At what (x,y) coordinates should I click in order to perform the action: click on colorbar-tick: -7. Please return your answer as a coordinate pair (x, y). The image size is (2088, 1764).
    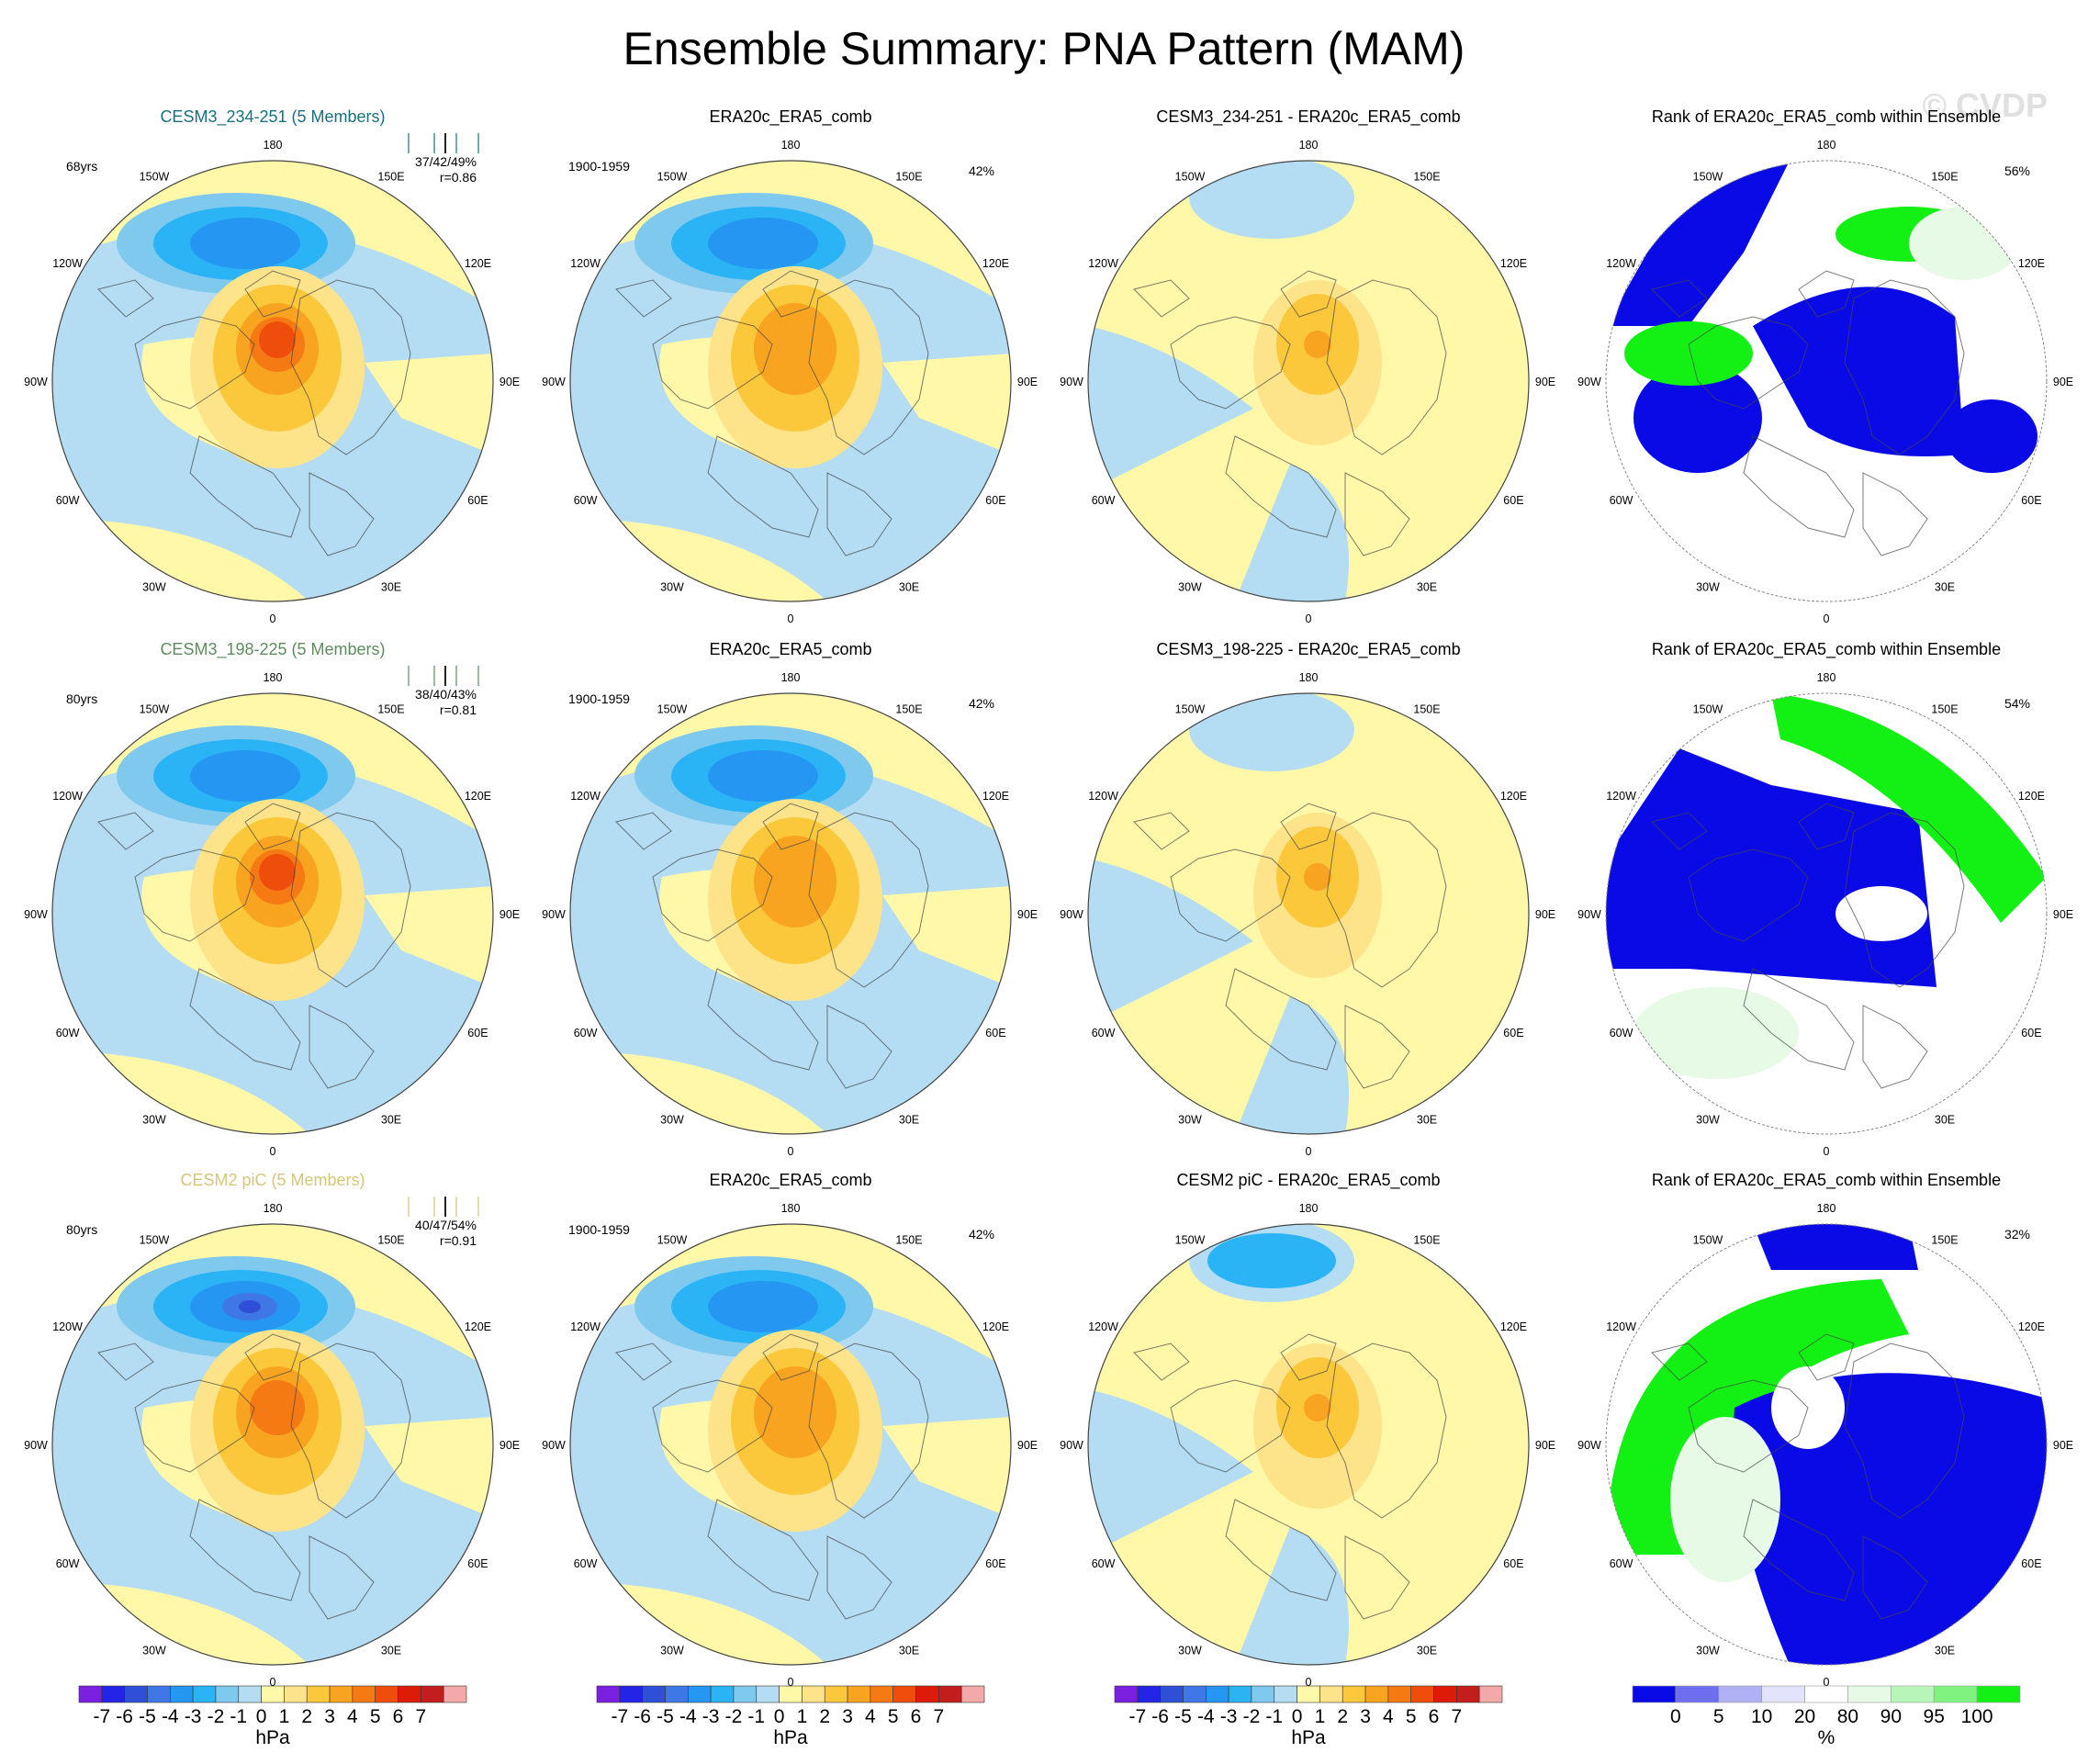
    Looking at the image, I should click on (619, 1716).